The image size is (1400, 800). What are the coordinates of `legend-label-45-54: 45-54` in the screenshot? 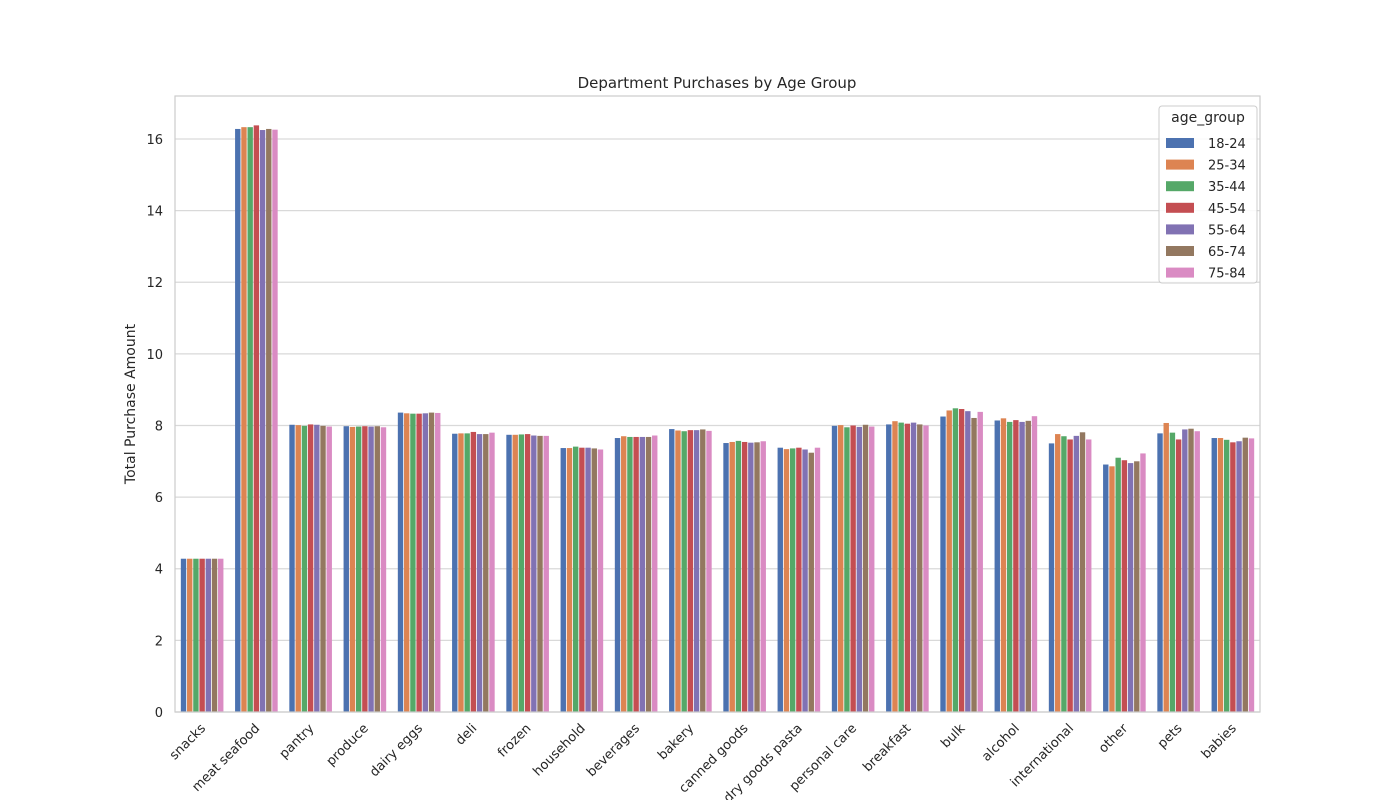 It's located at (1227, 209).